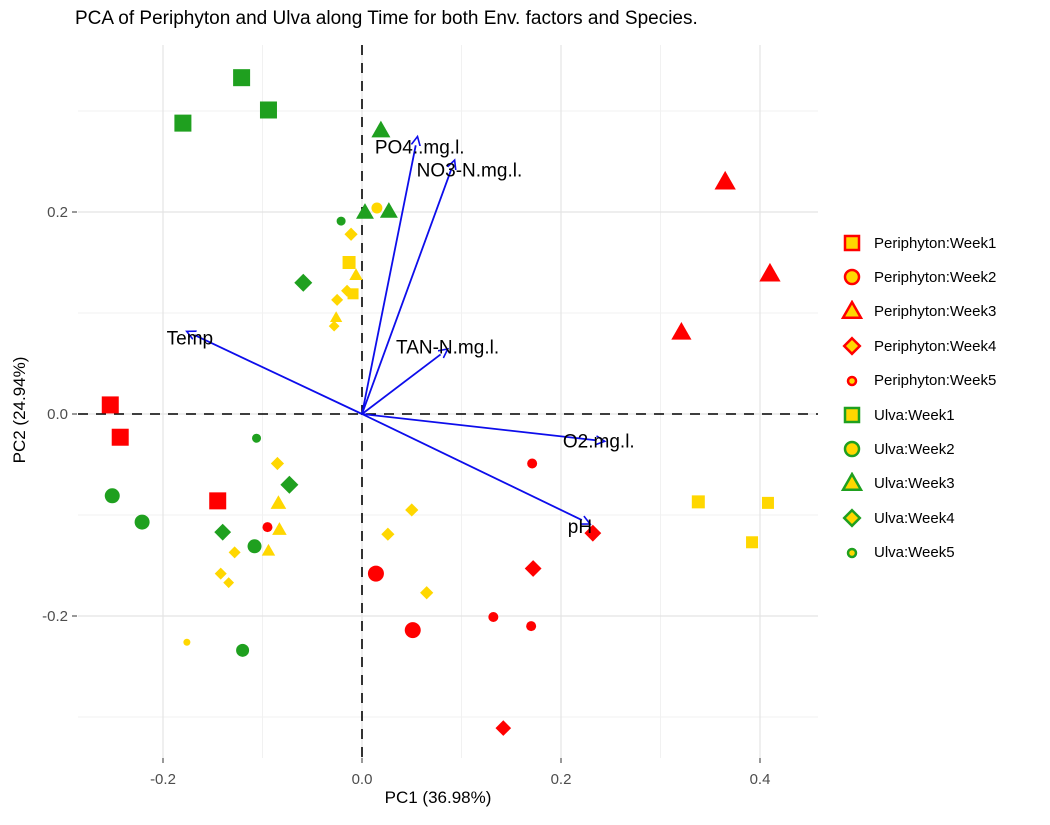 This screenshot has height=825, width=1050. What do you see at coordinates (935, 381) in the screenshot?
I see `legend-item-label: Periphyton:Week5` at bounding box center [935, 381].